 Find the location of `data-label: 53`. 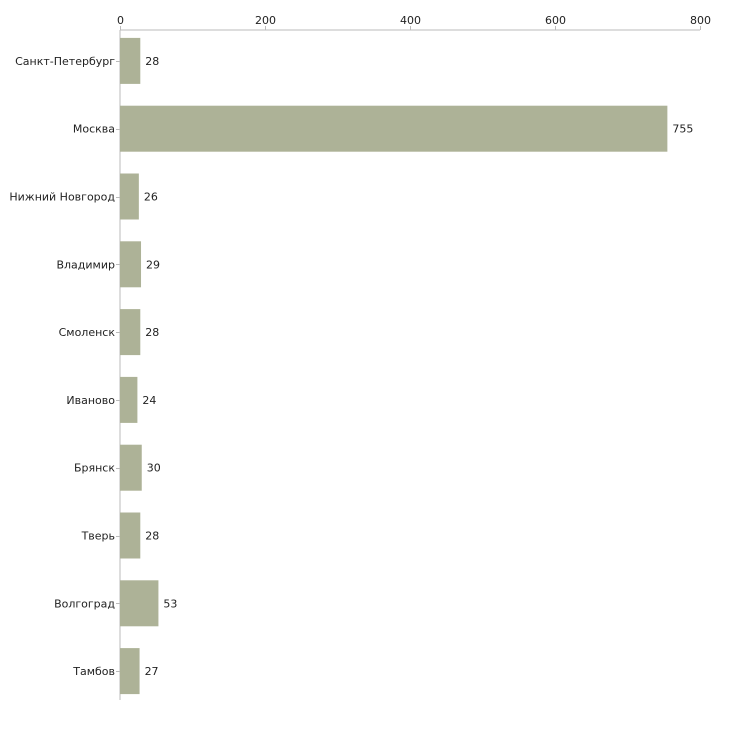

data-label: 53 is located at coordinates (170, 603).